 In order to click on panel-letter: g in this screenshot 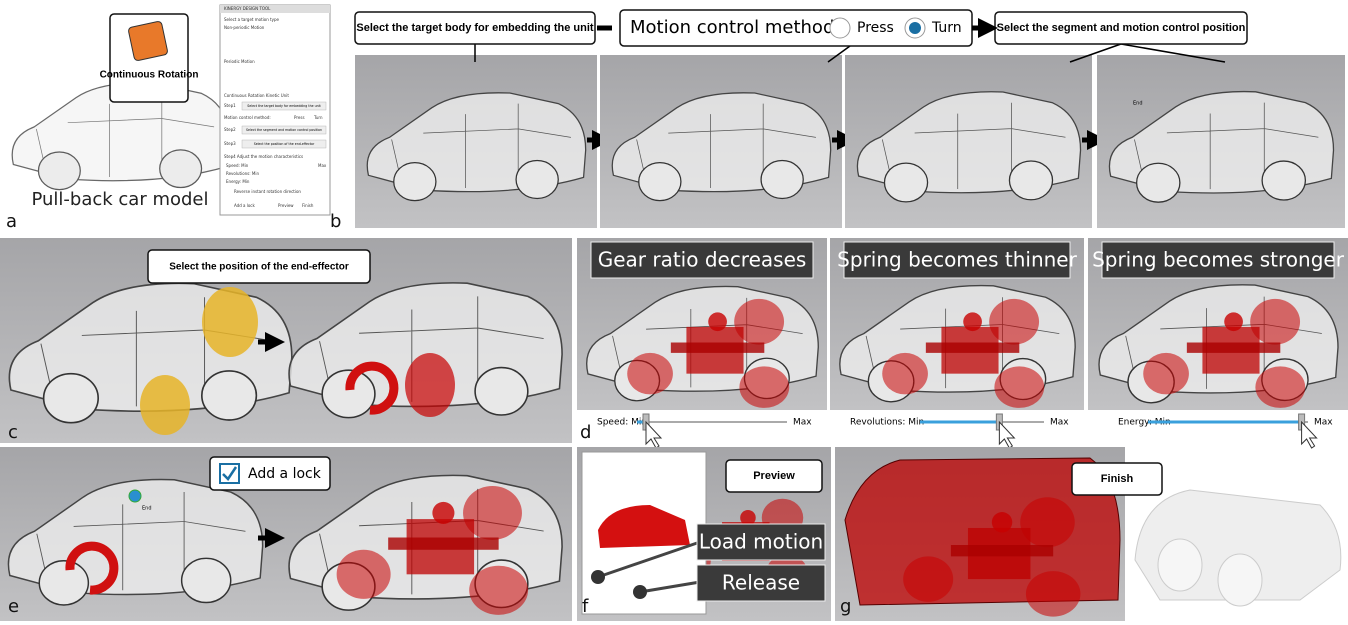, I will do `click(845, 606)`.